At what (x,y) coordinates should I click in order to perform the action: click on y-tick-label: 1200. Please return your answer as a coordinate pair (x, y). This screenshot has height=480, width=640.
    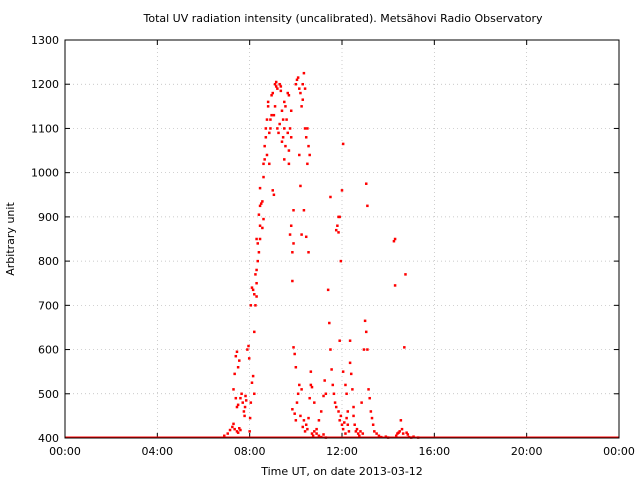
    Looking at the image, I should click on (45, 84).